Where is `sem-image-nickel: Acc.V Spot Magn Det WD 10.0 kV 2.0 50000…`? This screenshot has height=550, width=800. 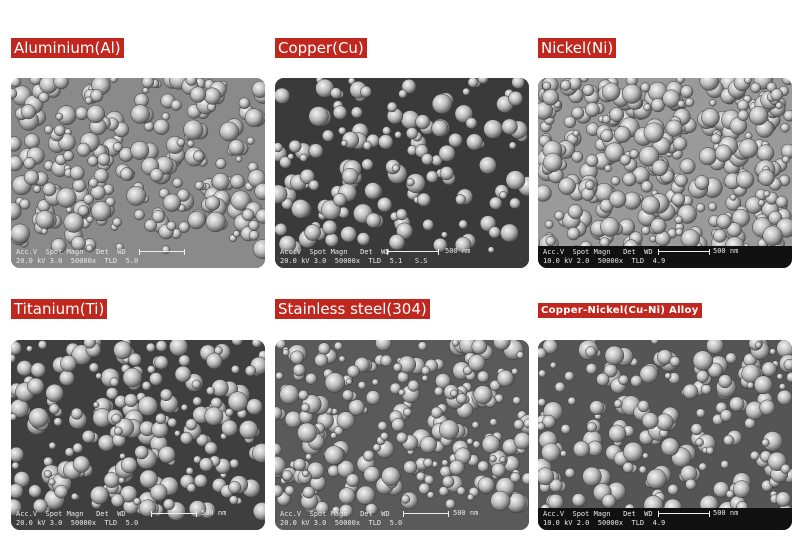 sem-image-nickel: Acc.V Spot Magn Det WD 10.0 kV 2.0 50000… is located at coordinates (665, 173).